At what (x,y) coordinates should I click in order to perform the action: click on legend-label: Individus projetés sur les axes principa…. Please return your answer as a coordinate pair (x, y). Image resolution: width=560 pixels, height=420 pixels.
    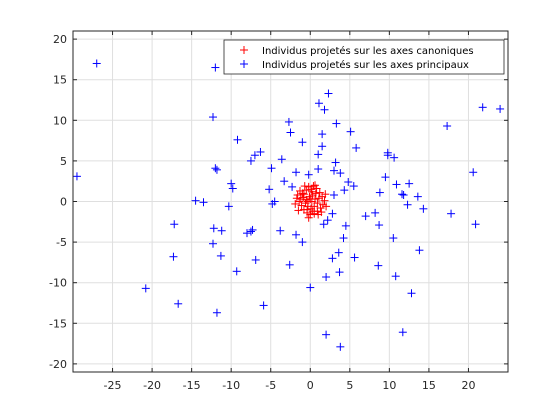
    Looking at the image, I should click on (365, 65).